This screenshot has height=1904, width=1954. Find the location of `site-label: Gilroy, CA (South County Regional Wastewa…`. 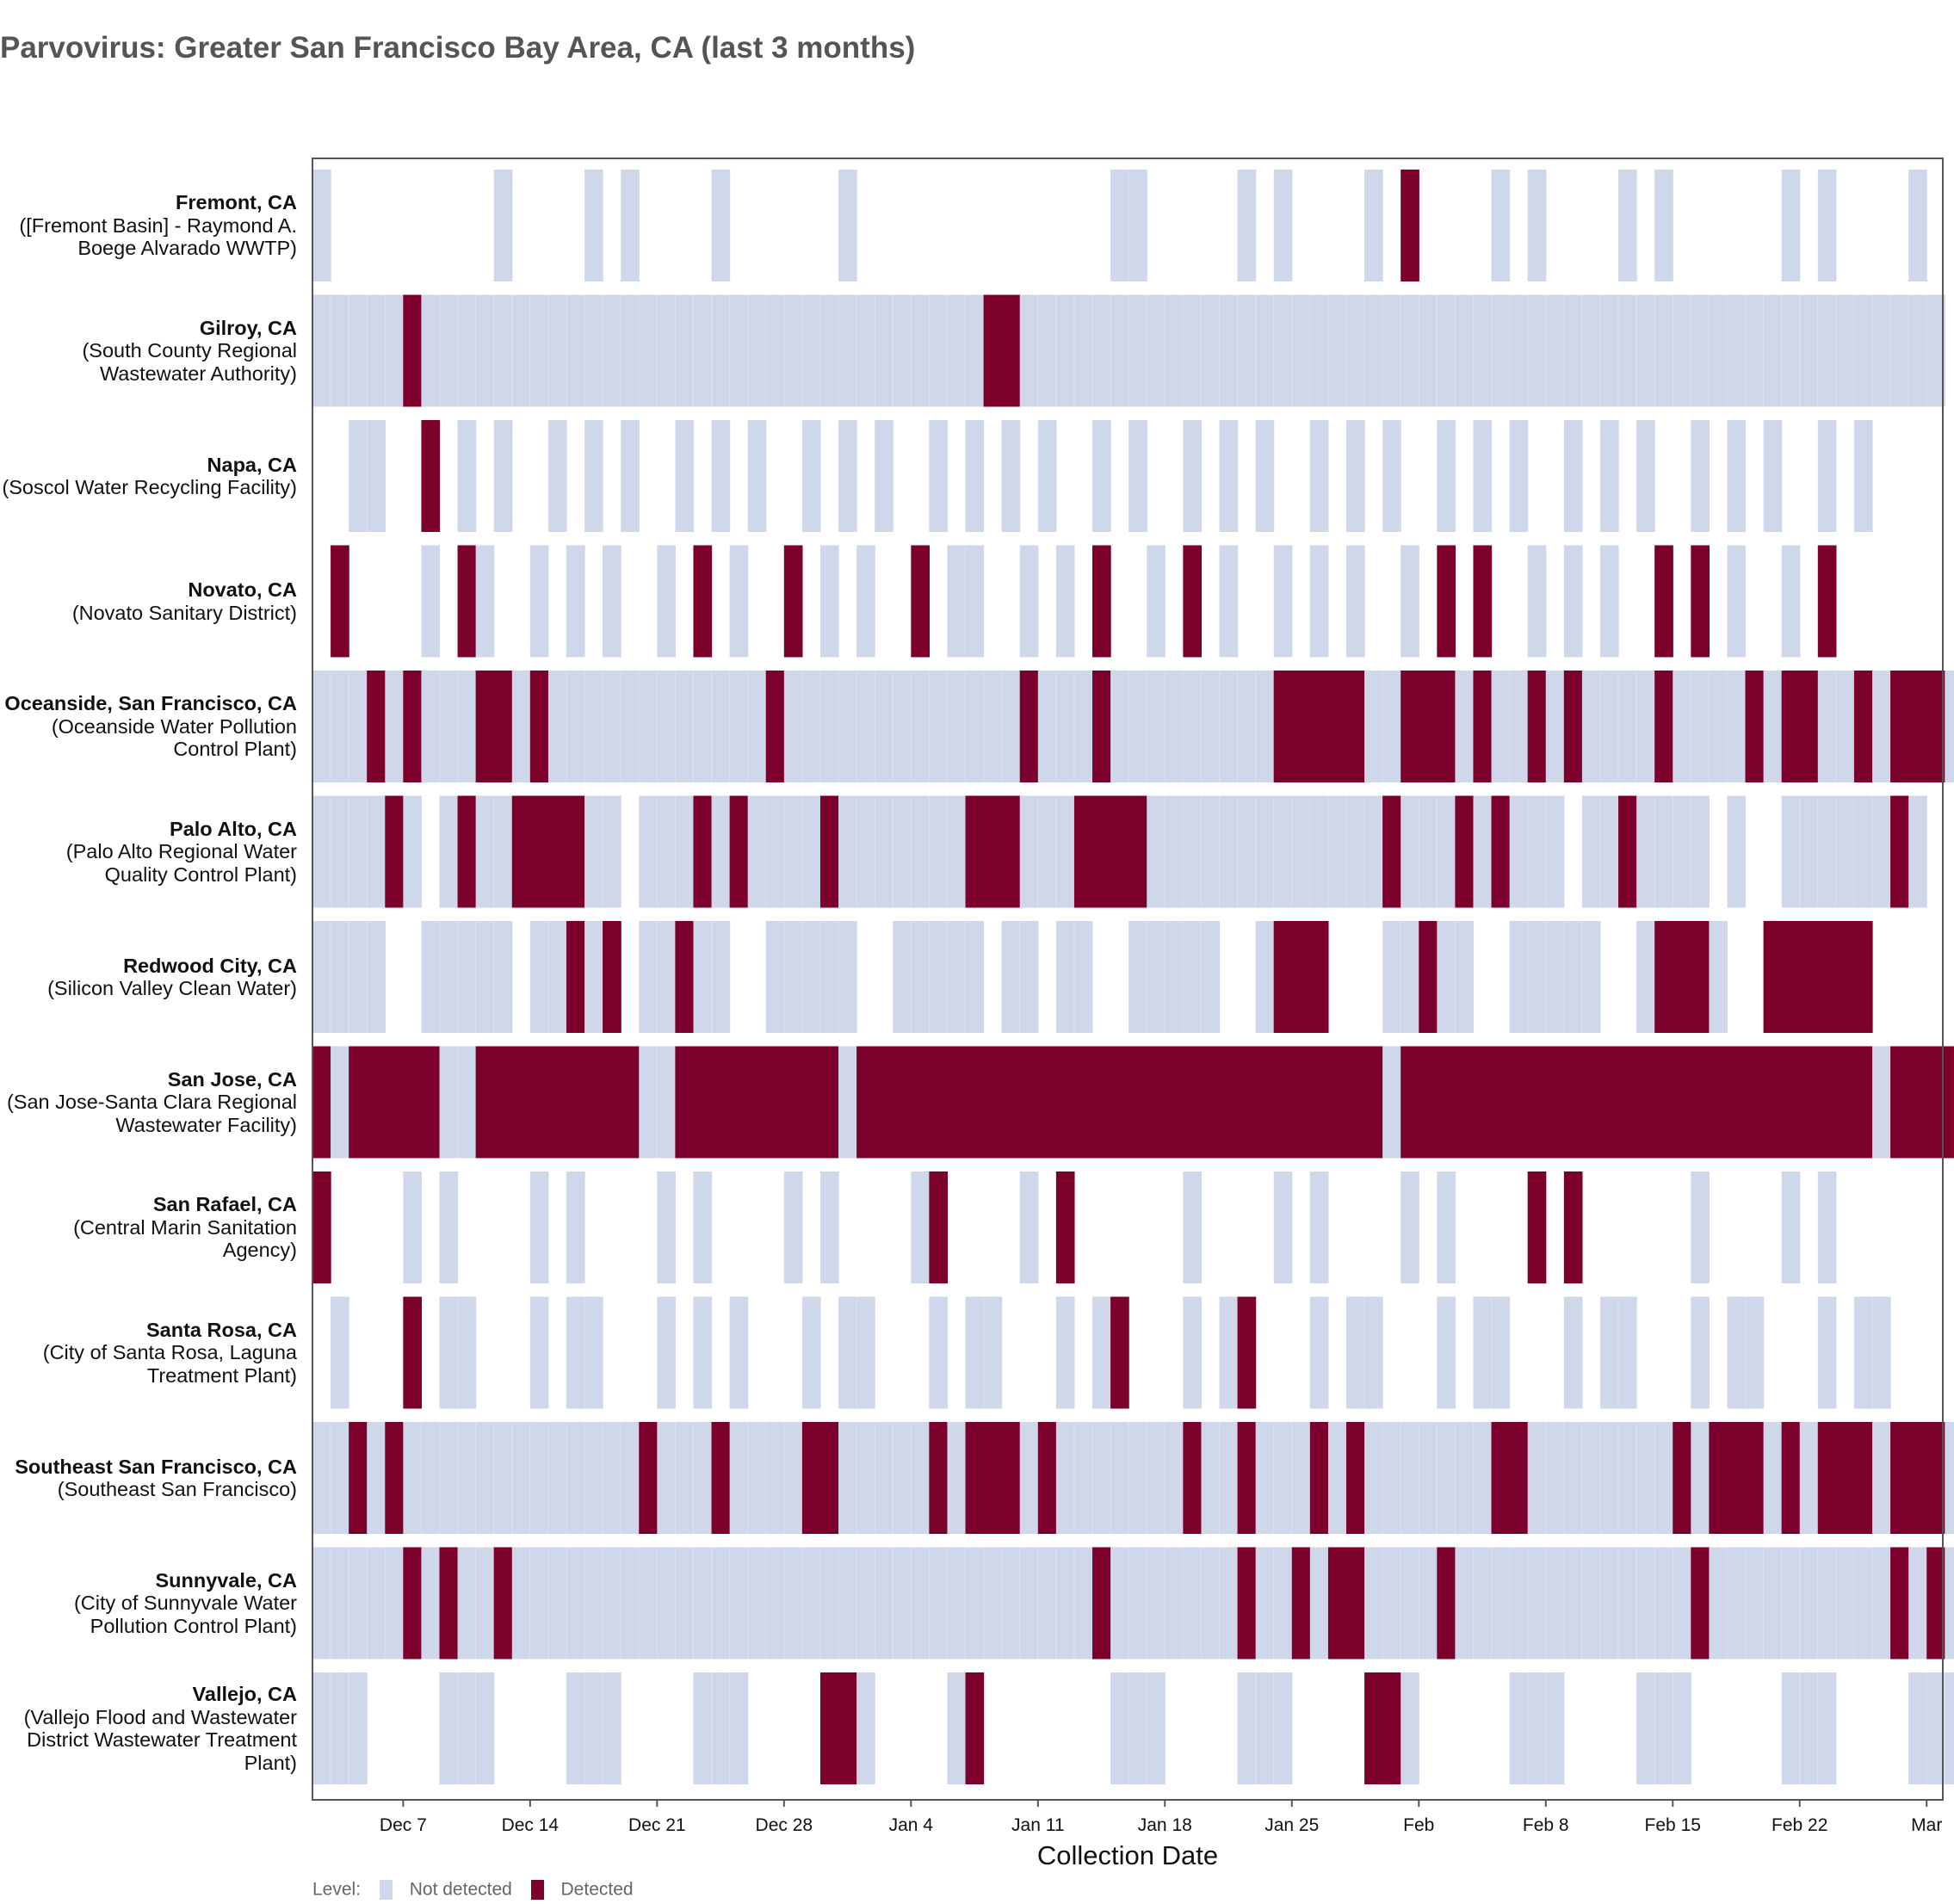

site-label: Gilroy, CA (South County Regional Wastewa… is located at coordinates (148, 351).